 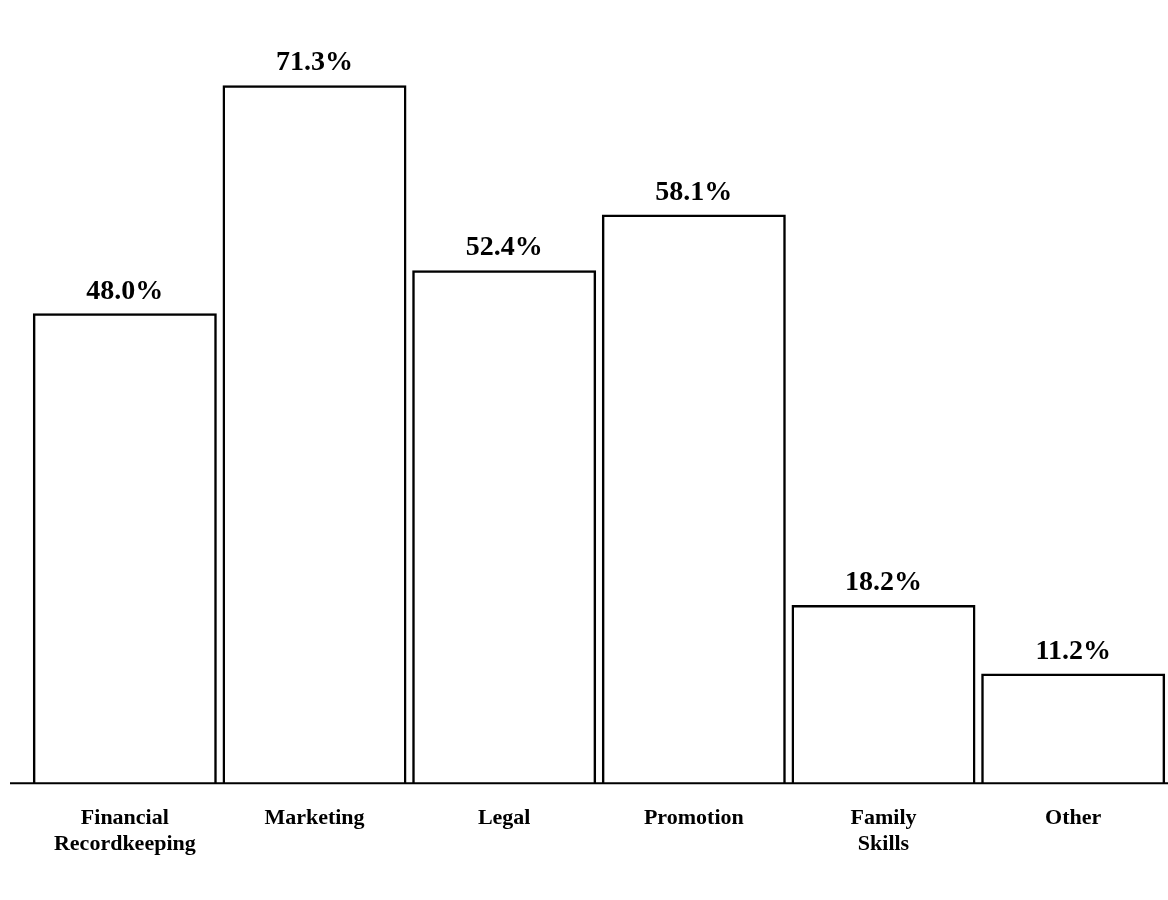 I want to click on x-tick-label: Marketing, so click(x=314, y=817).